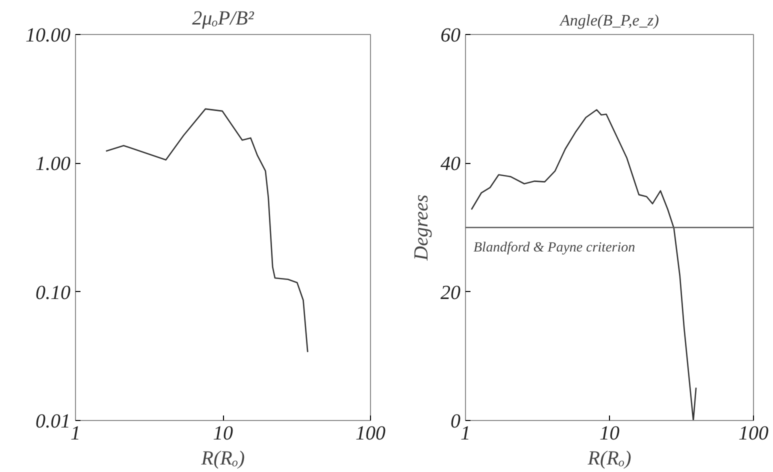  What do you see at coordinates (53, 164) in the screenshot?
I see `y-tick-label: 1.00` at bounding box center [53, 164].